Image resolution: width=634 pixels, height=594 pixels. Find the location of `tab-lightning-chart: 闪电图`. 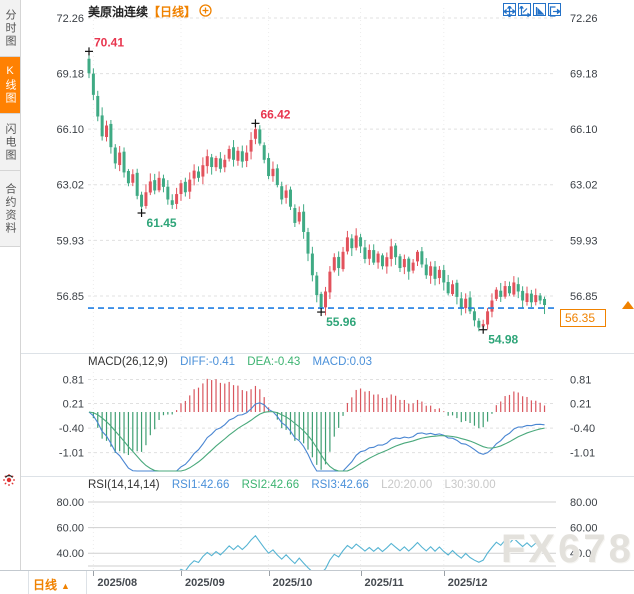

tab-lightning-chart: 闪电图 is located at coordinates (10, 142).